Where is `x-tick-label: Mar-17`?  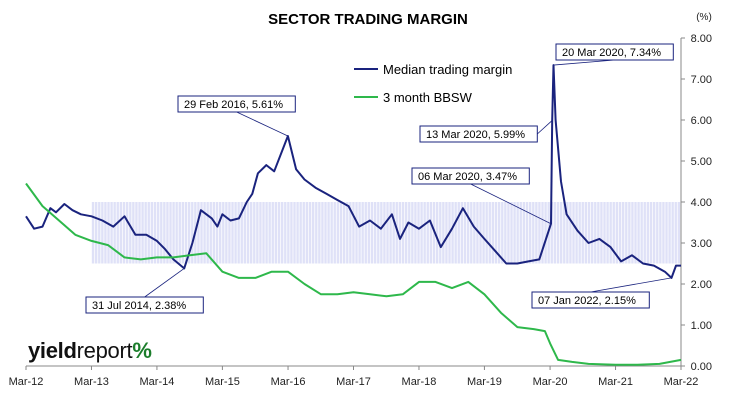
x-tick-label: Mar-17 is located at coordinates (353, 382).